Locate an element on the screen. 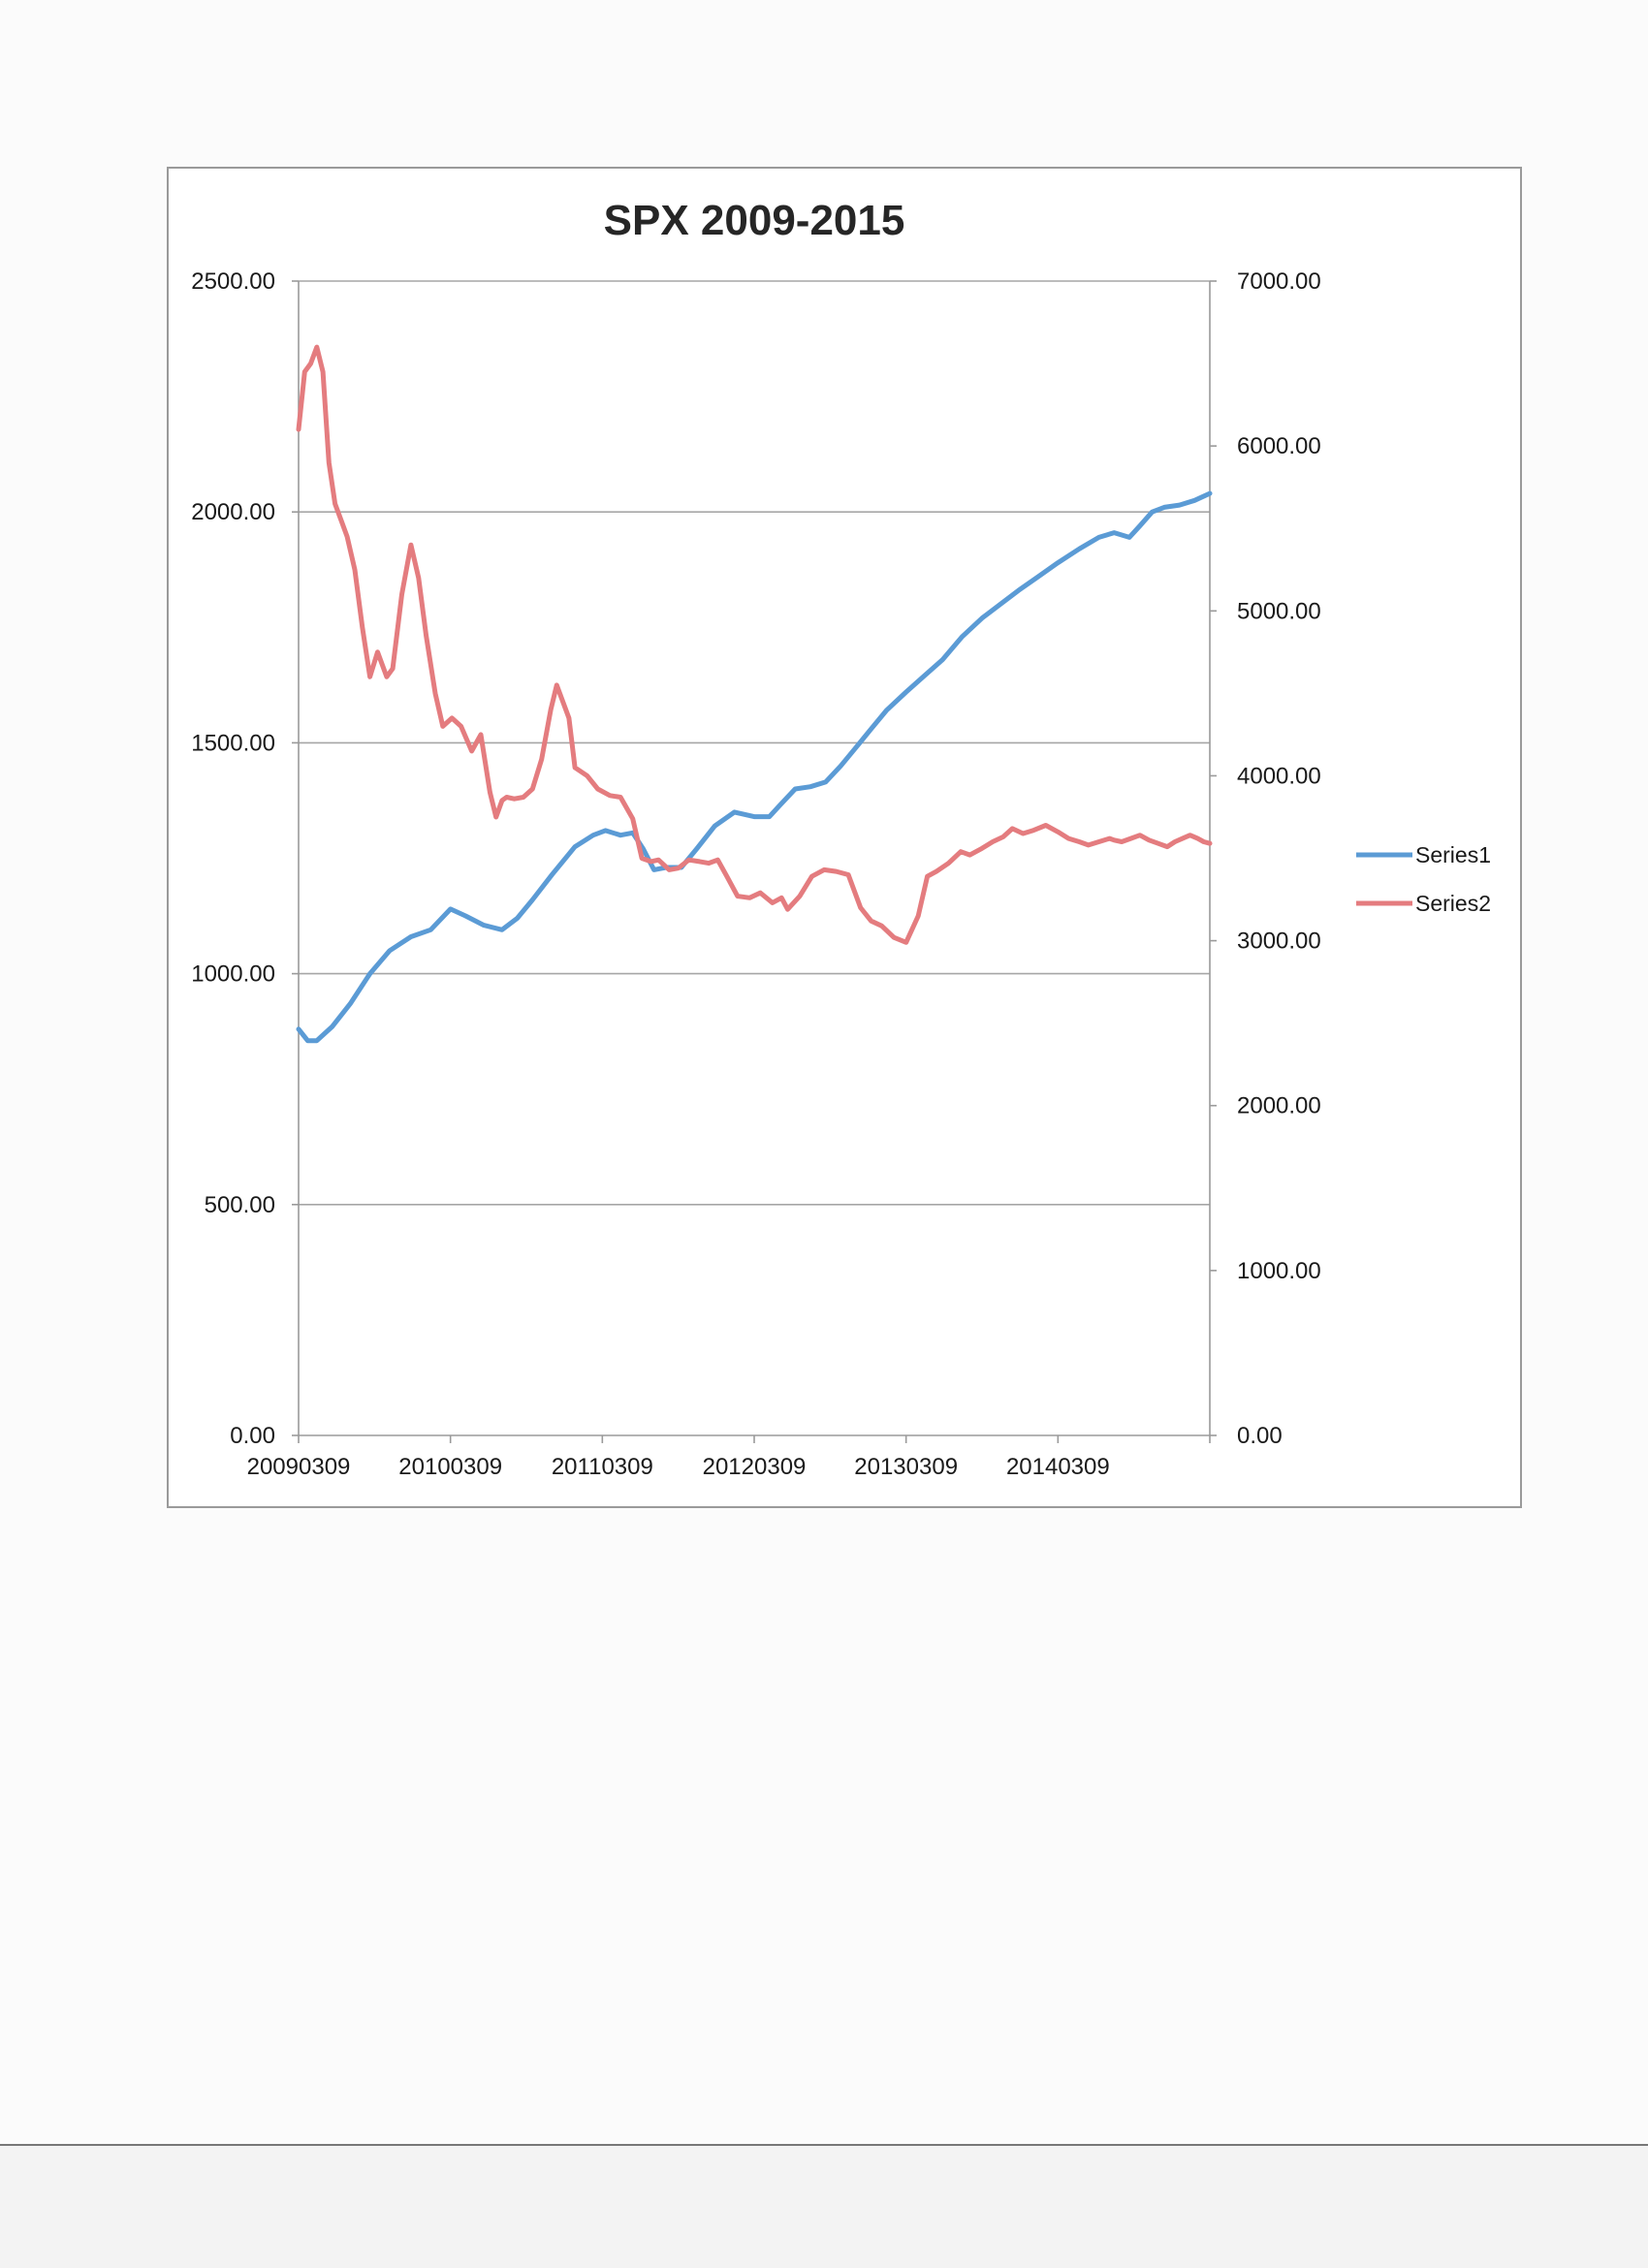 The height and width of the screenshot is (2268, 1648). y-right-tick-label: 3000.00 is located at coordinates (1279, 942).